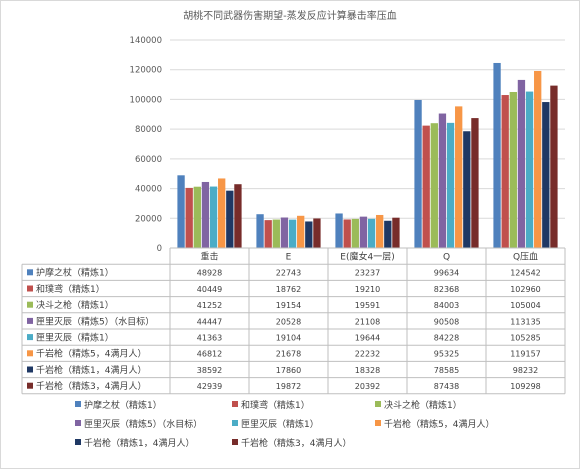 Image resolution: width=580 pixels, height=469 pixels. Describe the element at coordinates (159, 249) in the screenshot. I see `y-tick-label: 0` at that location.